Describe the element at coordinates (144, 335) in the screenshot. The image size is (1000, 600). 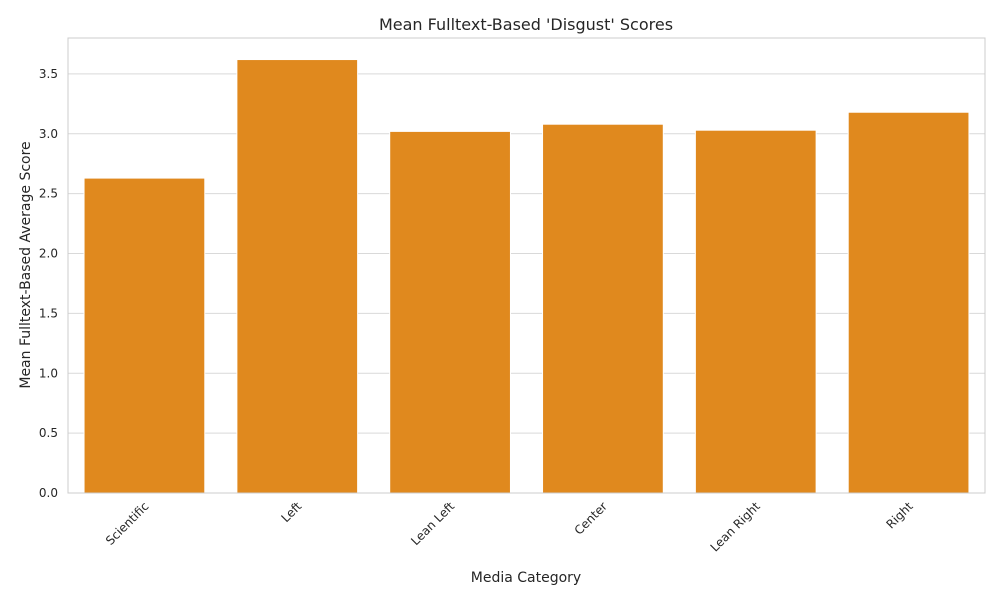
I see `bar-scientific` at that location.